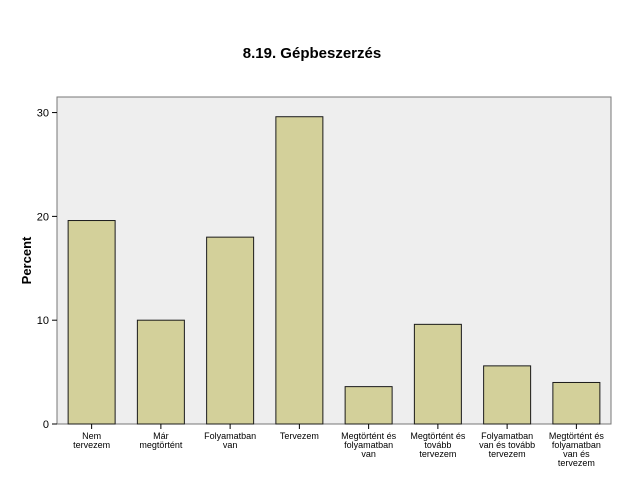  I want to click on x-tick-label-line: tovább, so click(437, 445).